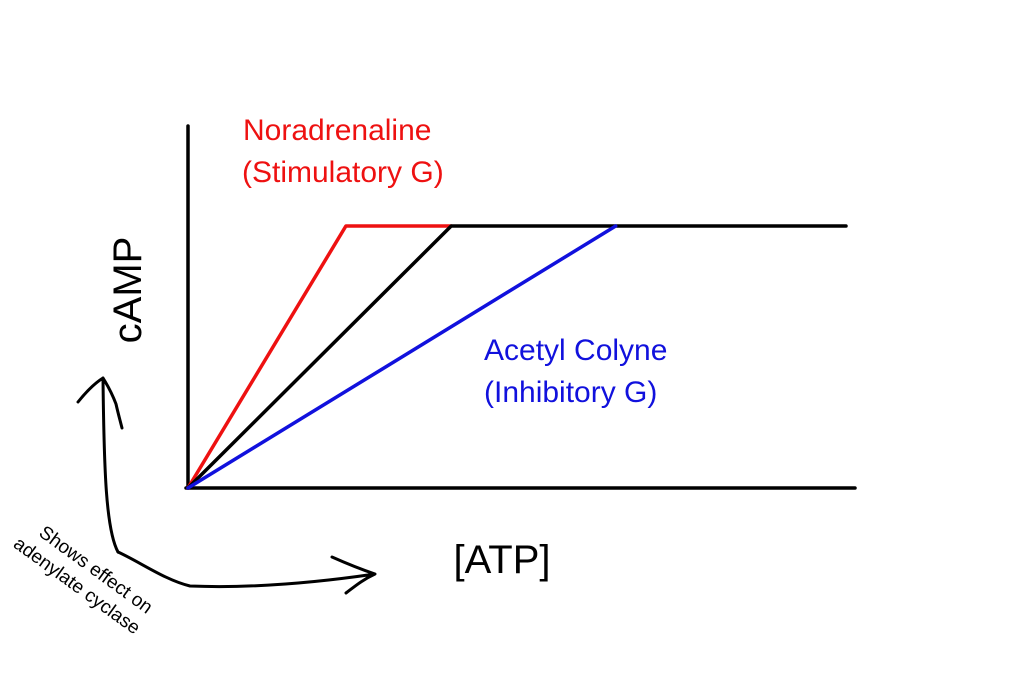 The width and height of the screenshot is (1034, 691). I want to click on annotation-stimulatory: Noradrenaline (Stimulatory G), so click(343, 151).